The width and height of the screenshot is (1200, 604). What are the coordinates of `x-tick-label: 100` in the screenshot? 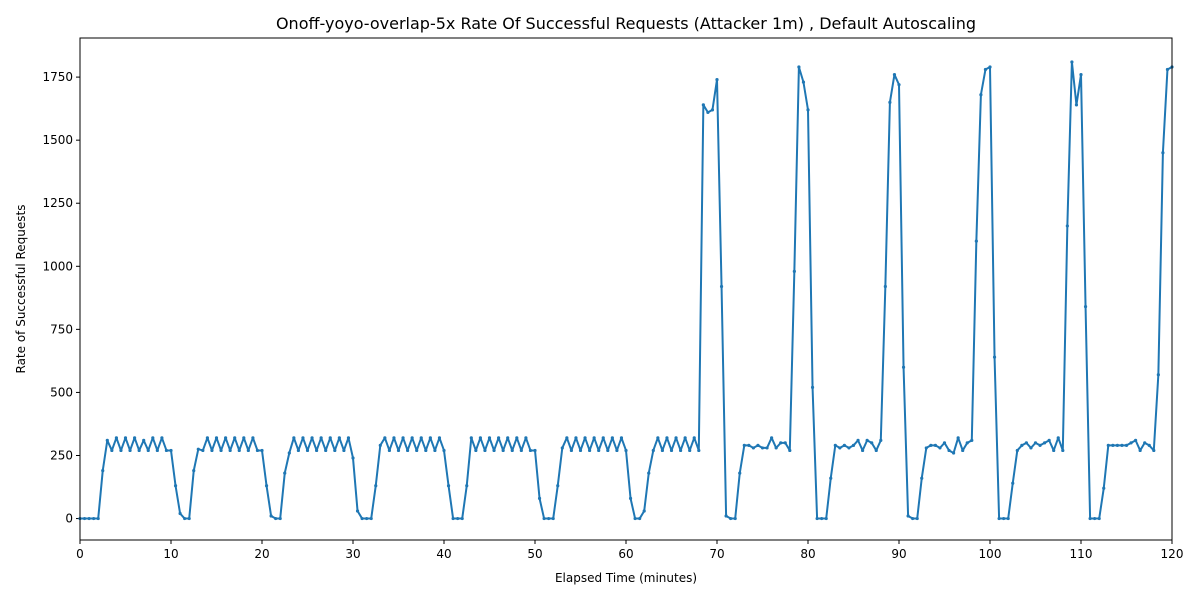 It's located at (990, 554).